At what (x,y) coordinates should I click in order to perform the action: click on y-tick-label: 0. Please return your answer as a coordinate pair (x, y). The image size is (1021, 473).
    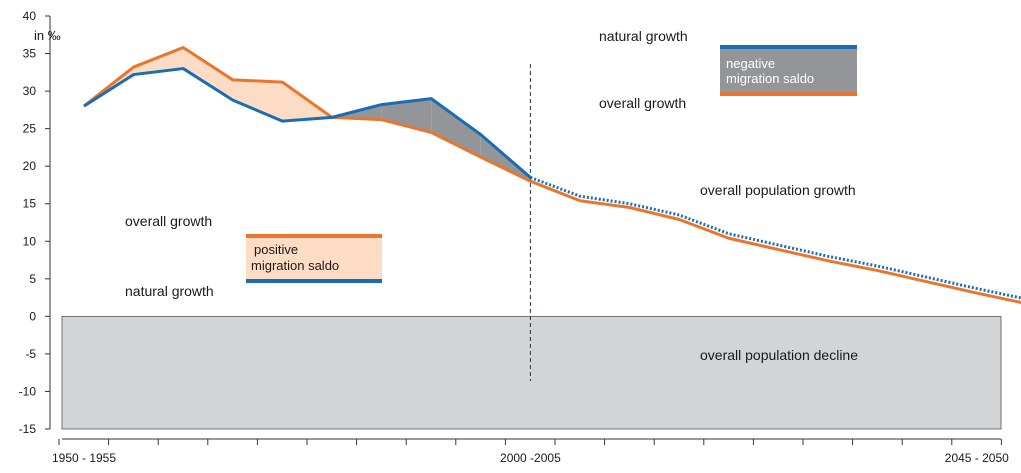
    Looking at the image, I should click on (32, 316).